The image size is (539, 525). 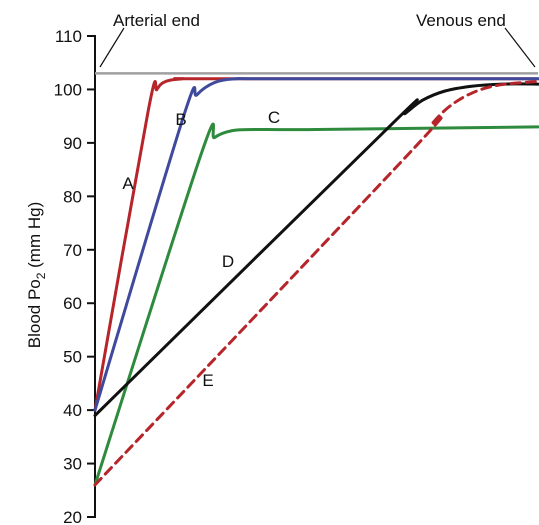 I want to click on venous-end-pointer, so click(x=520, y=47).